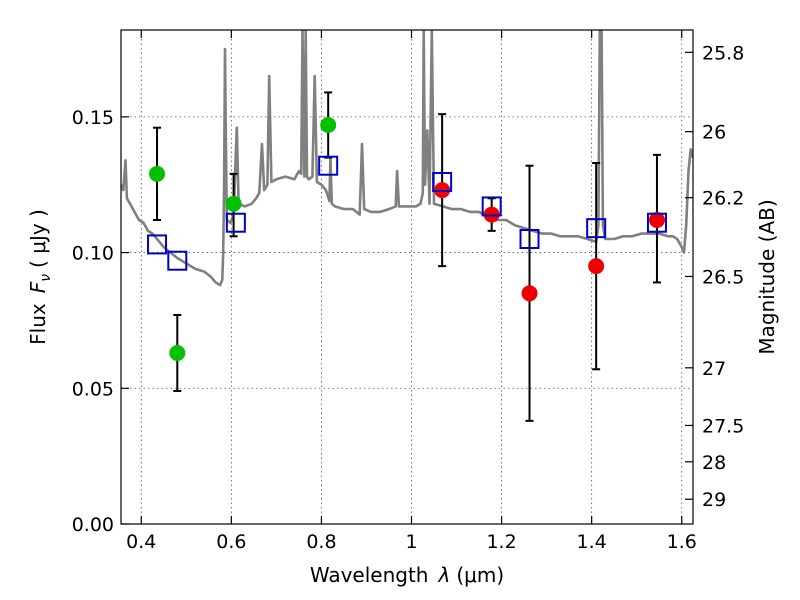  I want to click on y-axis-title: FluxFν( μJy ), so click(40, 277).